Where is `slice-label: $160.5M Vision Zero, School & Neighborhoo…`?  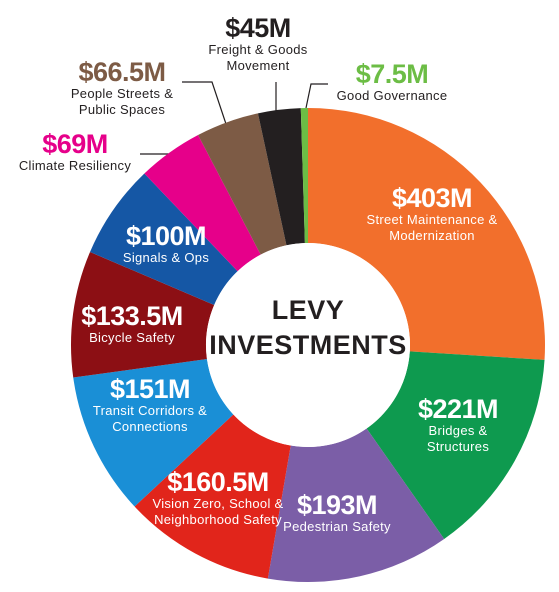
slice-label: $160.5M Vision Zero, School & Neighborhoo… is located at coordinates (218, 498).